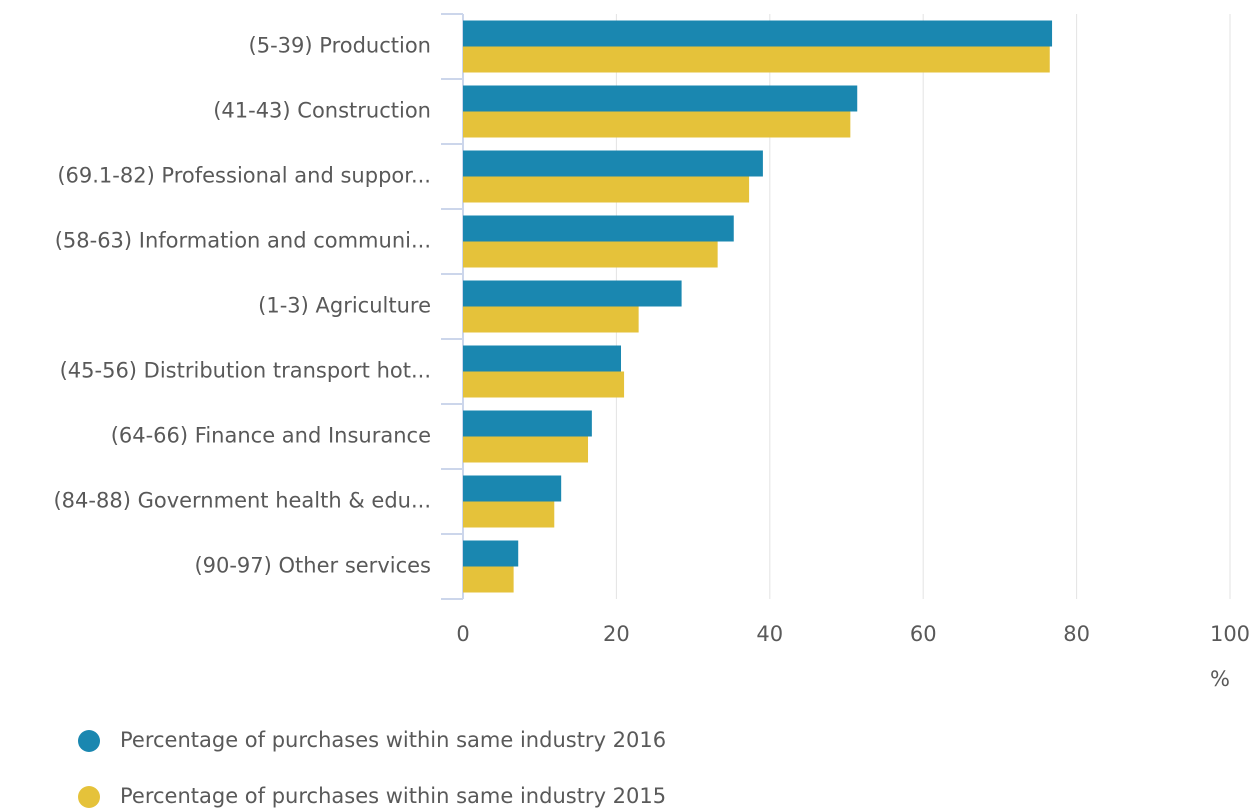 The height and width of the screenshot is (812, 1260). What do you see at coordinates (769, 634) in the screenshot?
I see `x-tick-label: 40` at bounding box center [769, 634].